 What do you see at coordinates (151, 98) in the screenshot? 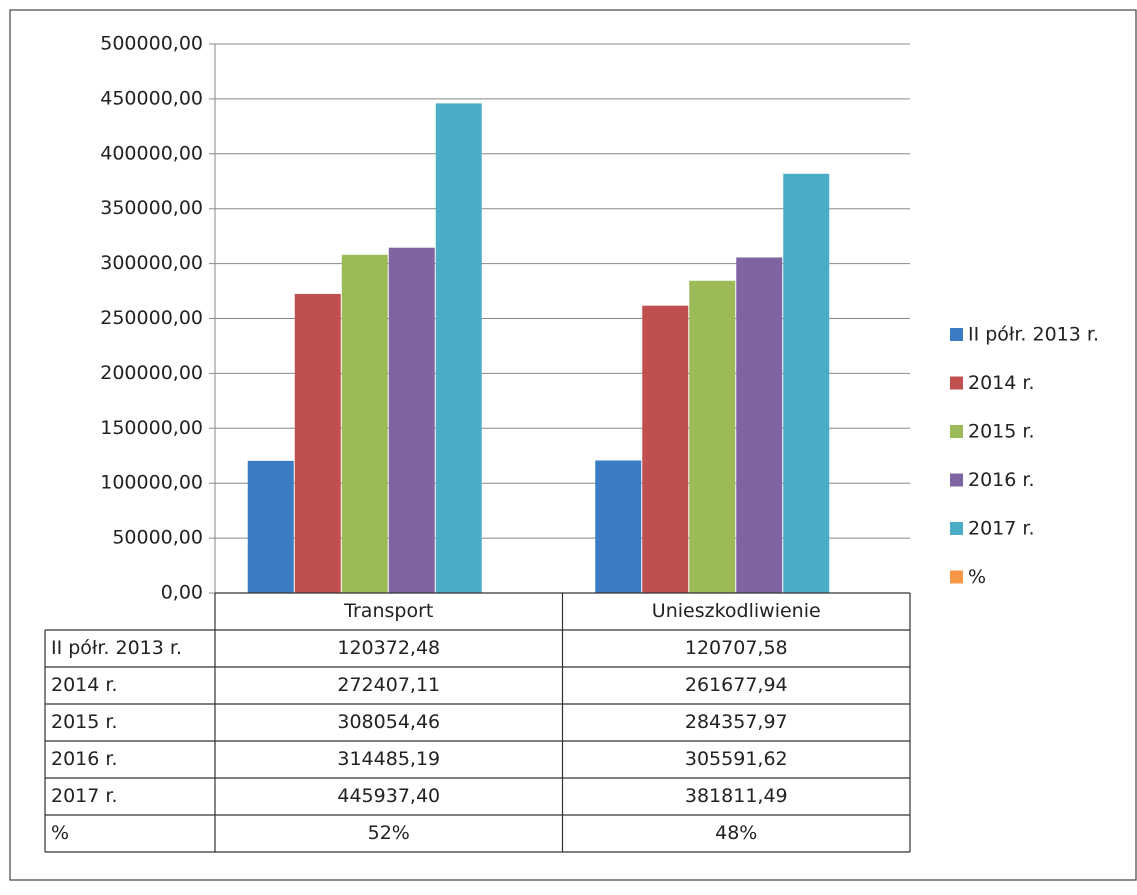
I see `y-tick-label: 450000,00` at bounding box center [151, 98].